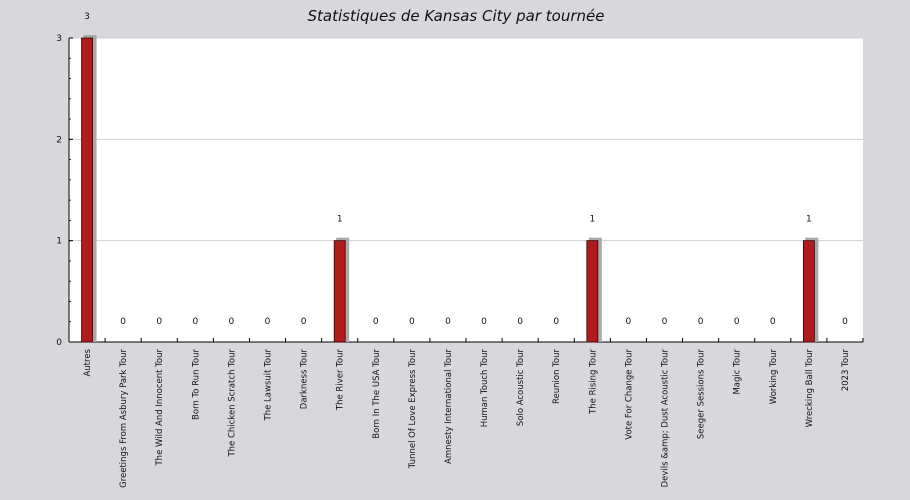 The image size is (910, 500). What do you see at coordinates (305, 379) in the screenshot?
I see `x-category-label: Darkness Tour` at bounding box center [305, 379].